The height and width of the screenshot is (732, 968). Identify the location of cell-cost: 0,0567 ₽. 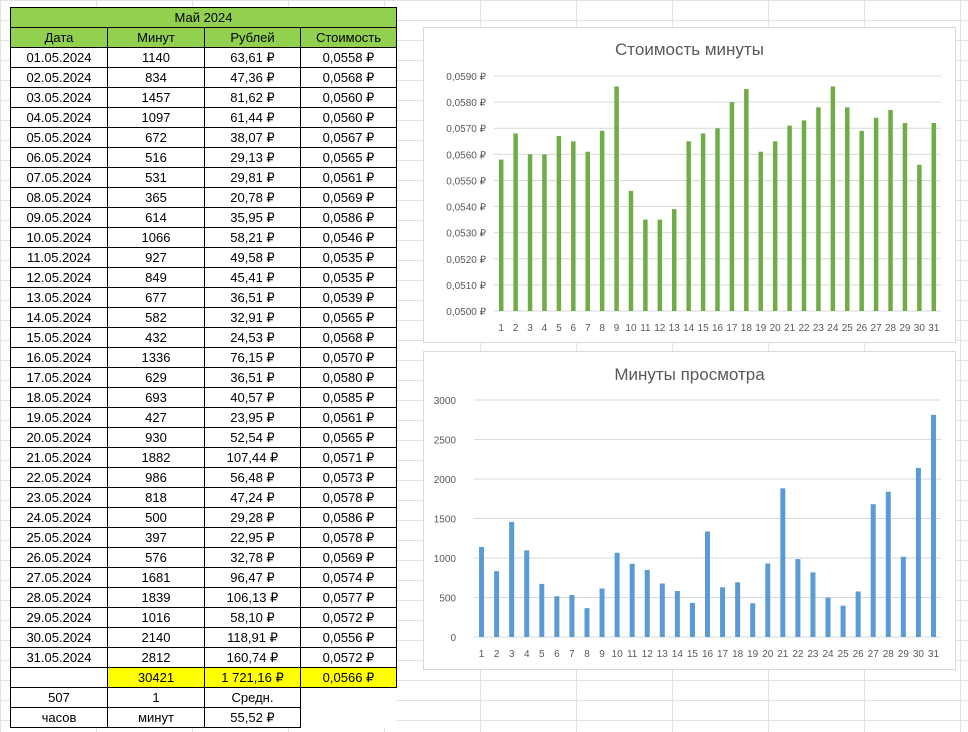
(348, 137).